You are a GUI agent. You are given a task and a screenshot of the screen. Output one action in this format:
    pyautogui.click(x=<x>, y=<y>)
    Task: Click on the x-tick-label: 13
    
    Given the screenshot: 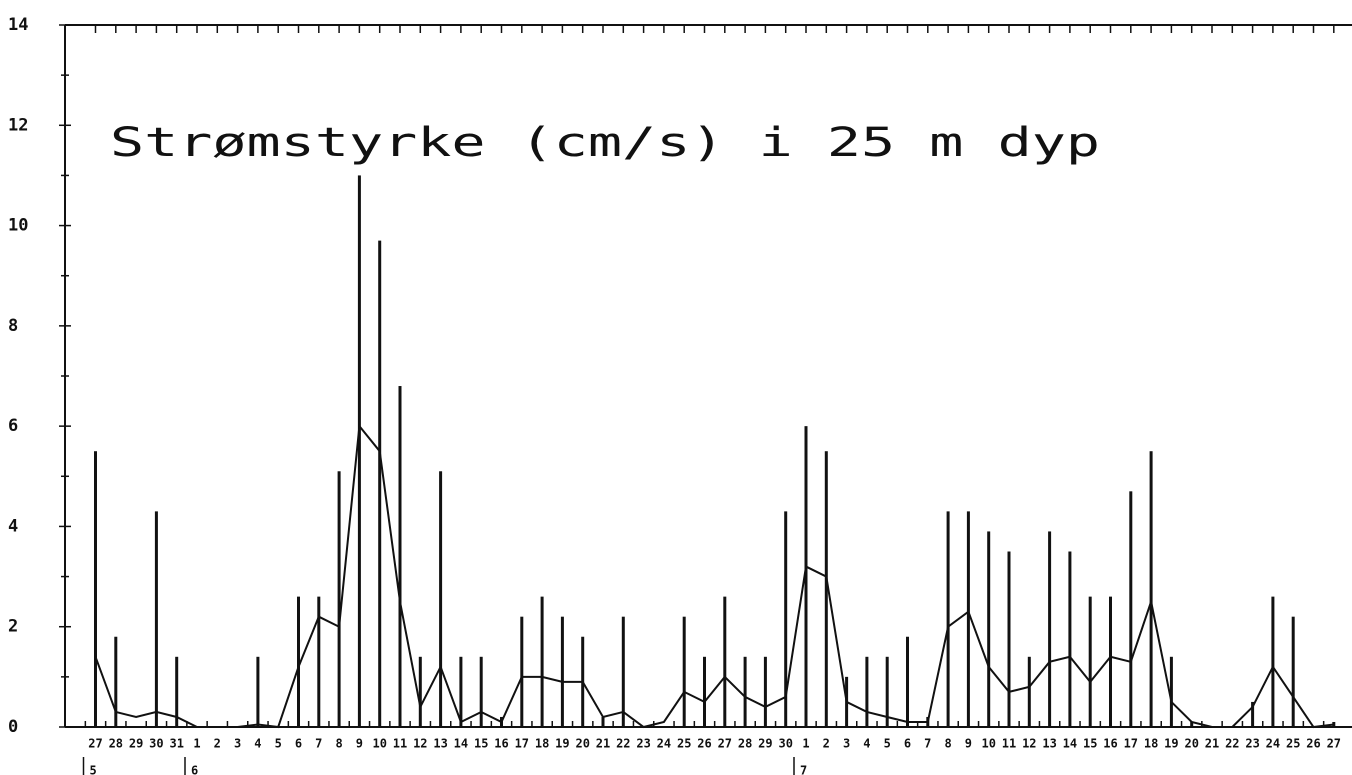 What is the action you would take?
    pyautogui.click(x=440, y=744)
    